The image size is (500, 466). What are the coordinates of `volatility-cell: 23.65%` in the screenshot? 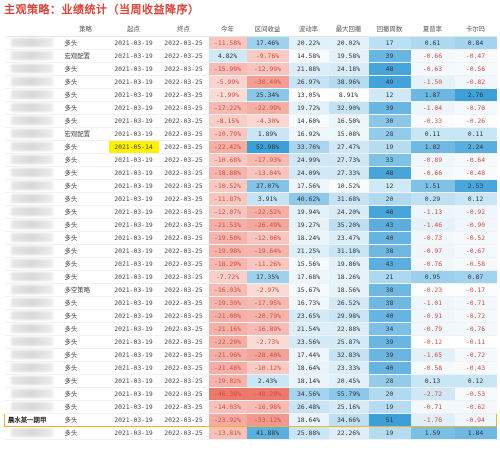 It's located at (308, 316).